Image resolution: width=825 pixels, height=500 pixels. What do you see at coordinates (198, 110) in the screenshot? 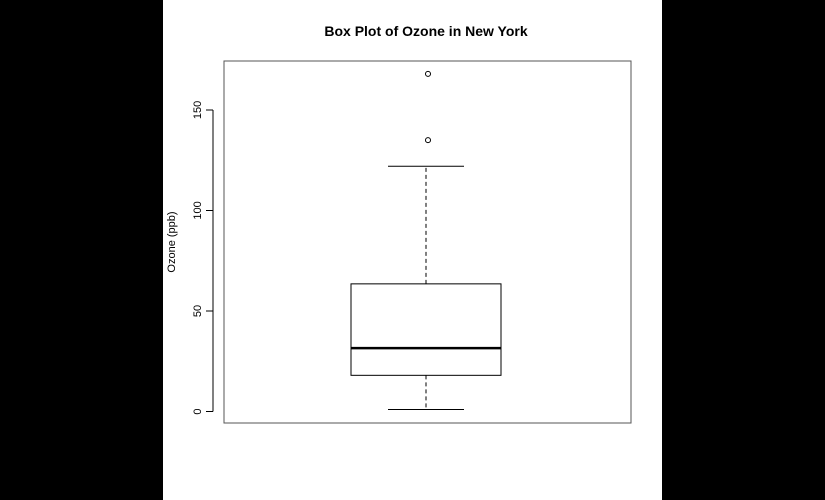
I see `y-tick-label: 150` at bounding box center [198, 110].